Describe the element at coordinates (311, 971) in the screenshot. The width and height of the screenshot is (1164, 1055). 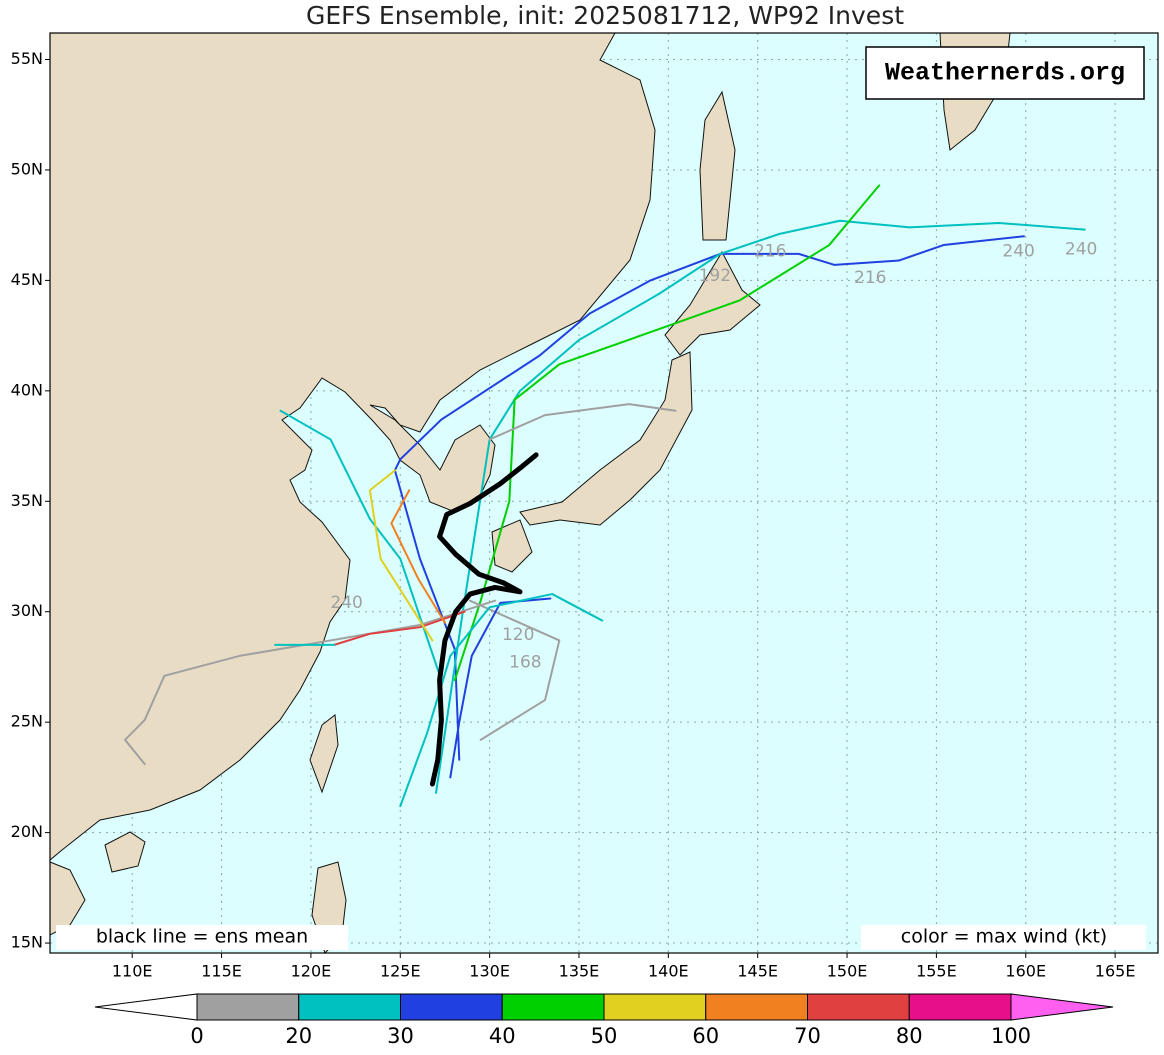
I see `x-tick-label: 120E` at that location.